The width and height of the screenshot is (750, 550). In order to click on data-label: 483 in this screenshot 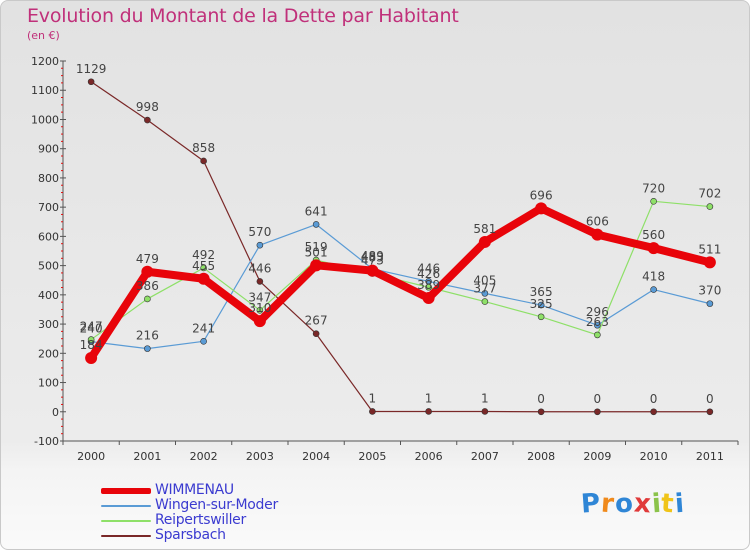, I will do `click(372, 258)`.